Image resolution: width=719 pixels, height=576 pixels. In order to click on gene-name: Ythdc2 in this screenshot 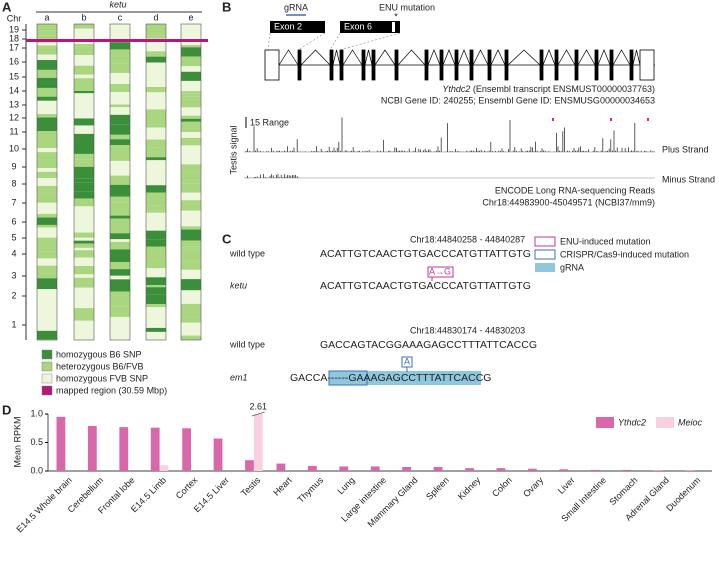, I will do `click(456, 89)`.